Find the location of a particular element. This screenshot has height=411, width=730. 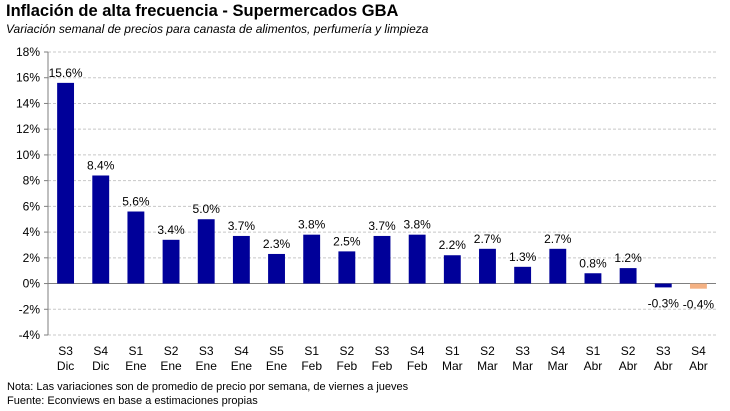

y-tick-label: 12% is located at coordinates (28, 129).